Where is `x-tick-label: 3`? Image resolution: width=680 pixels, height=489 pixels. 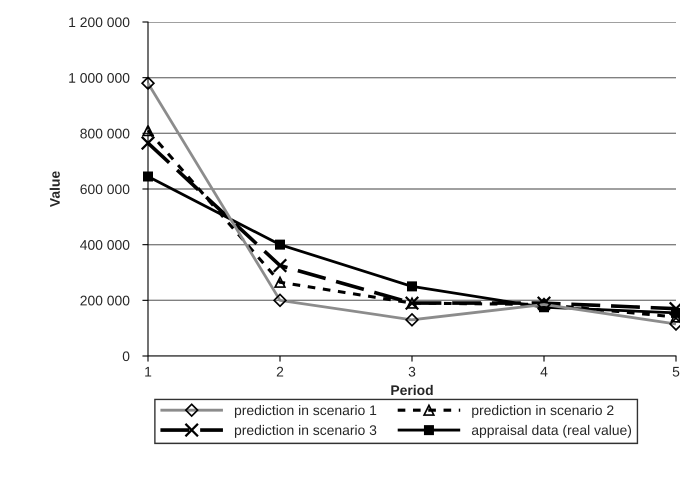 x-tick-label: 3 is located at coordinates (412, 371).